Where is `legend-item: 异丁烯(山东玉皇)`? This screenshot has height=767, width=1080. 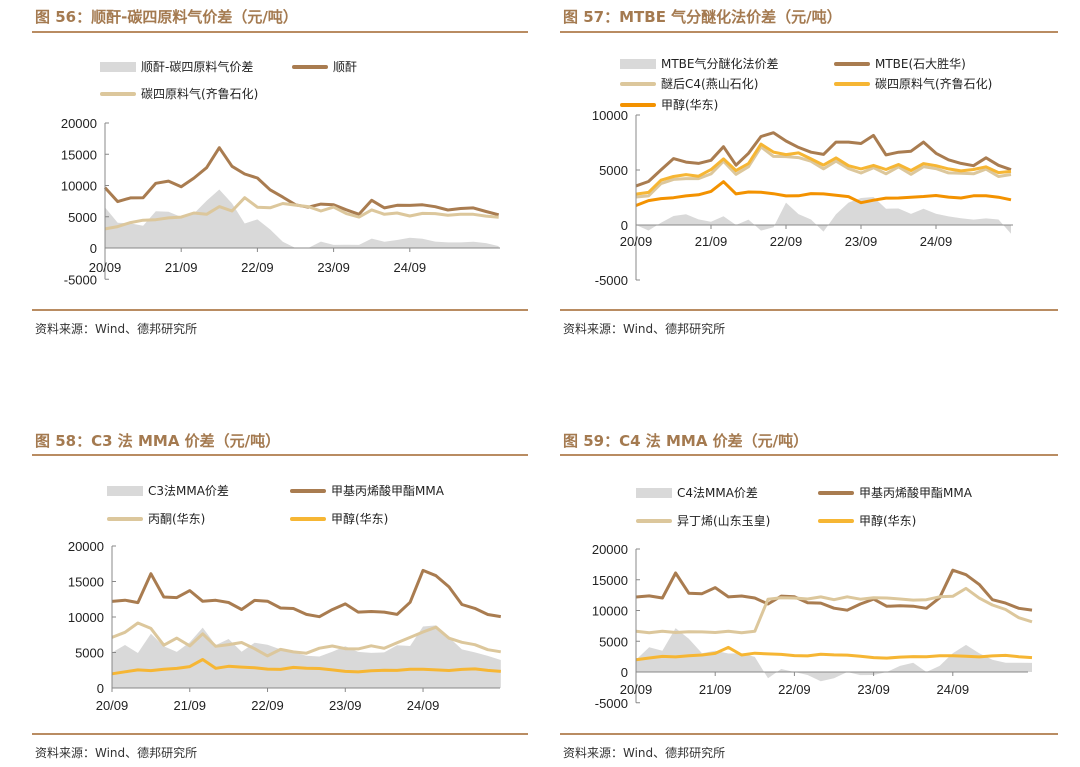
legend-item: 异丁烯(山东玉皇) is located at coordinates (703, 520).